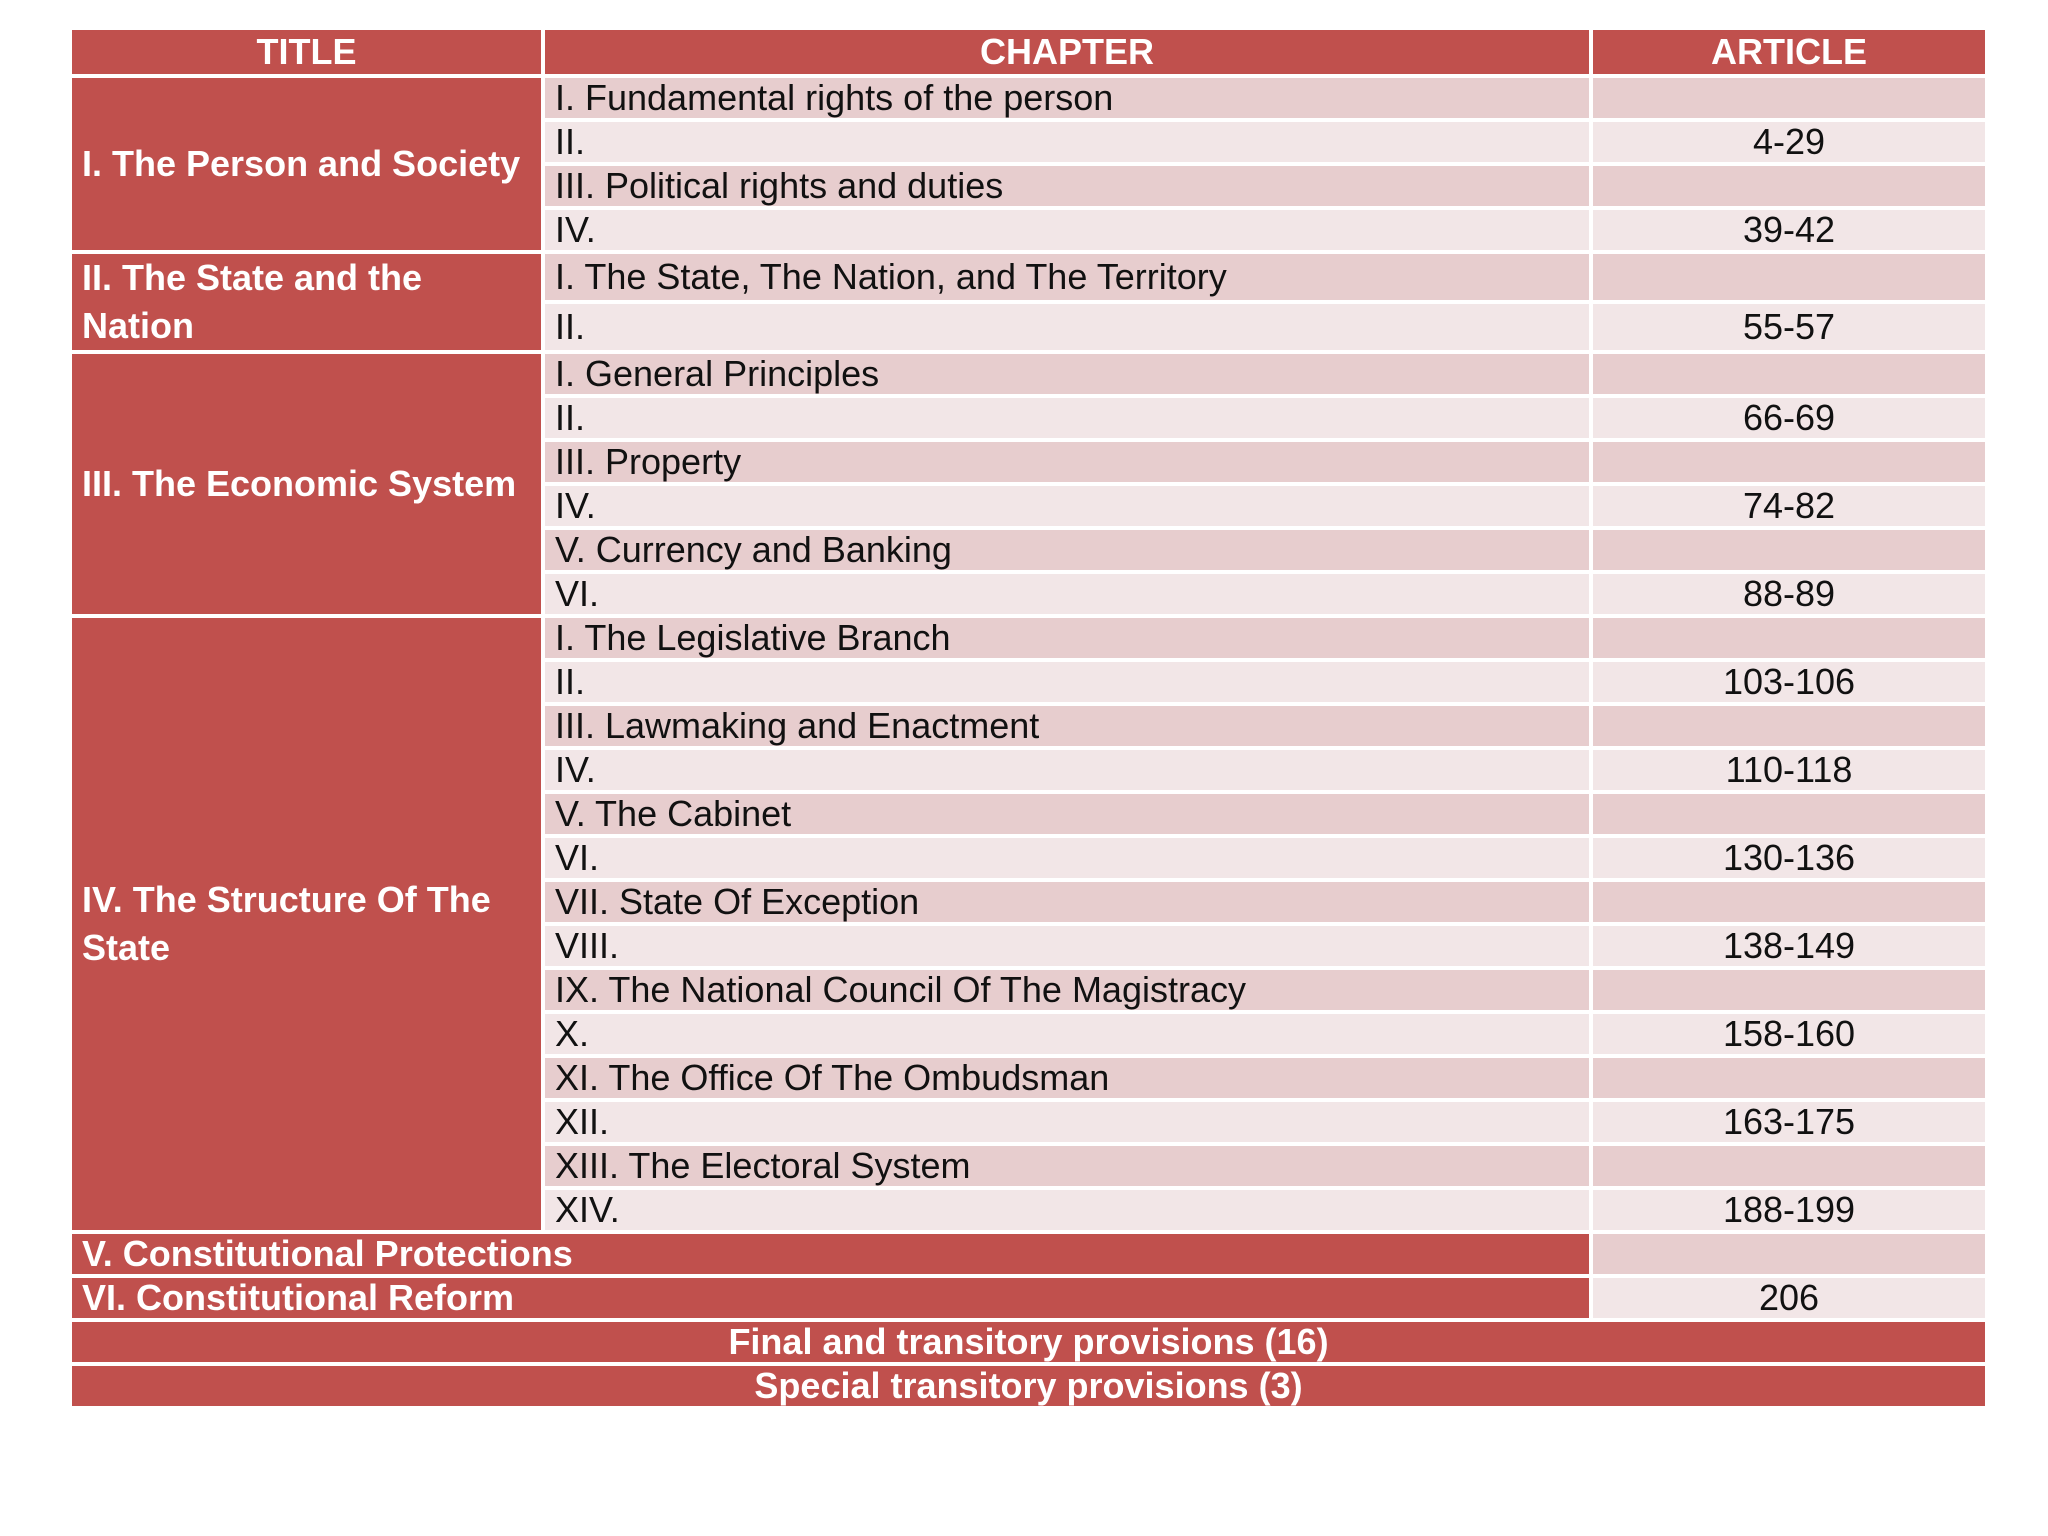  I want to click on header-chapter: CHAPTER, so click(1067, 52).